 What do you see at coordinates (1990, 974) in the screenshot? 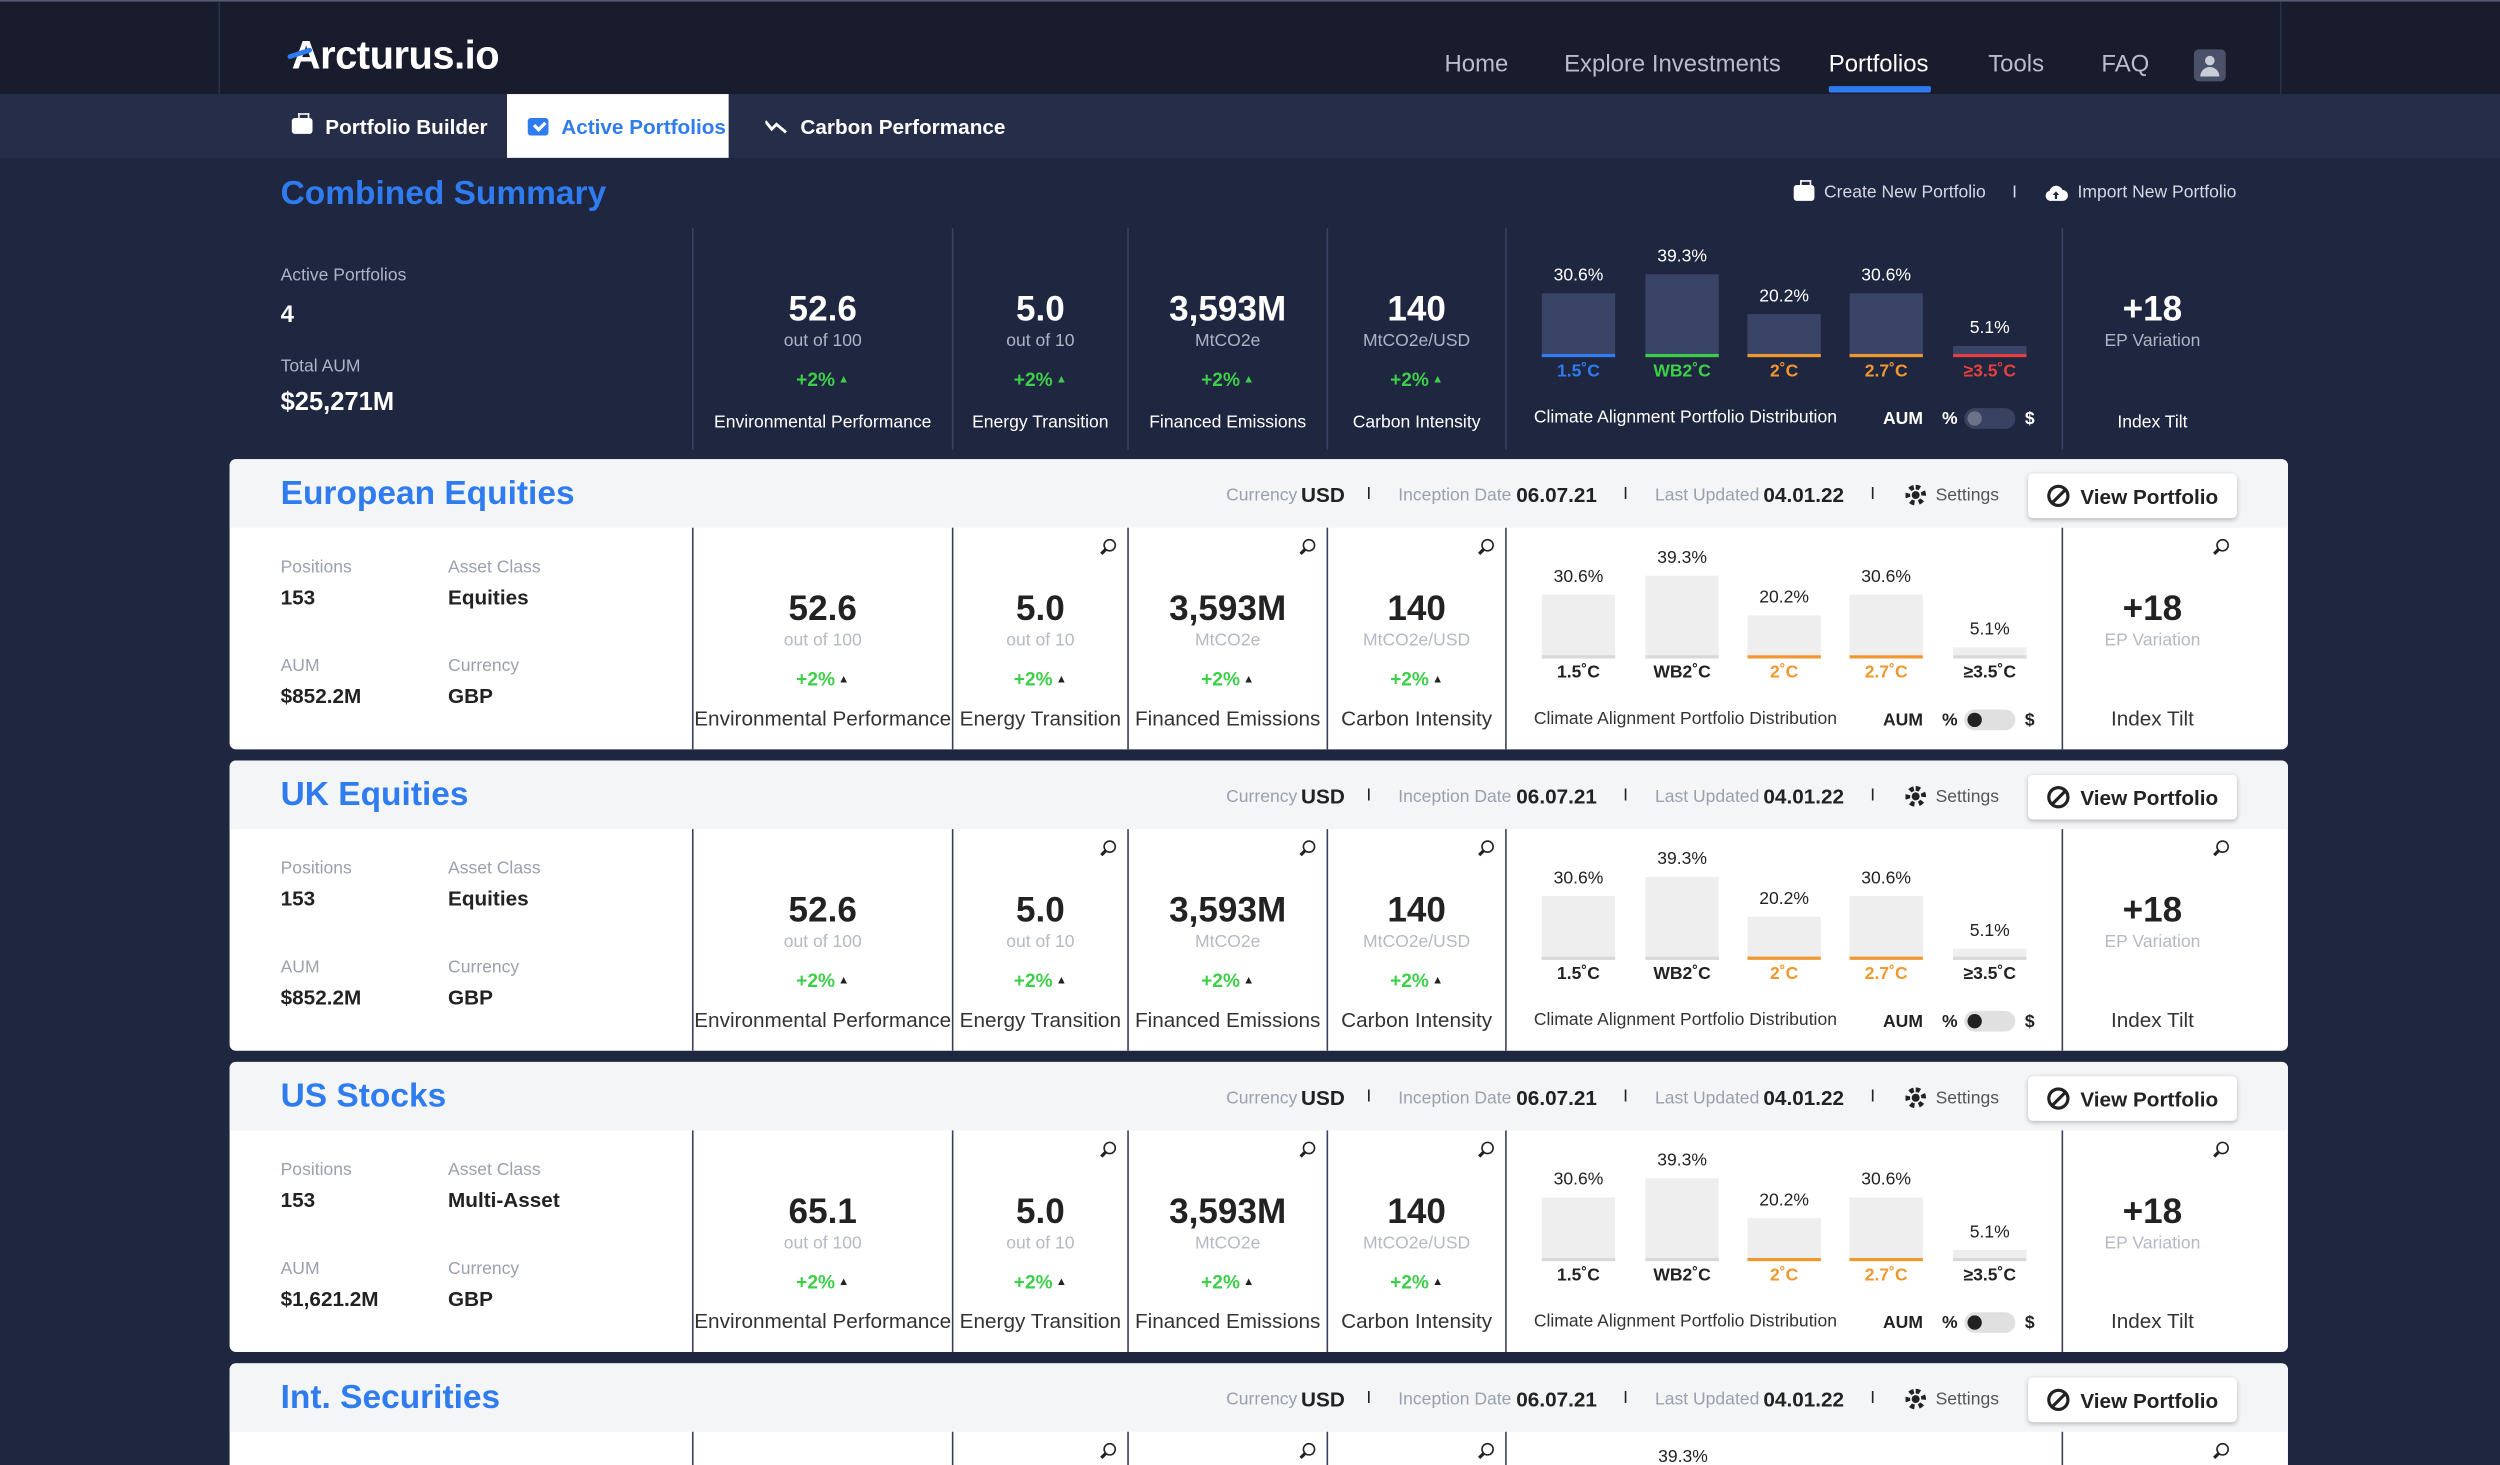
I see `bar-label: ≥3.5˚C` at bounding box center [1990, 974].